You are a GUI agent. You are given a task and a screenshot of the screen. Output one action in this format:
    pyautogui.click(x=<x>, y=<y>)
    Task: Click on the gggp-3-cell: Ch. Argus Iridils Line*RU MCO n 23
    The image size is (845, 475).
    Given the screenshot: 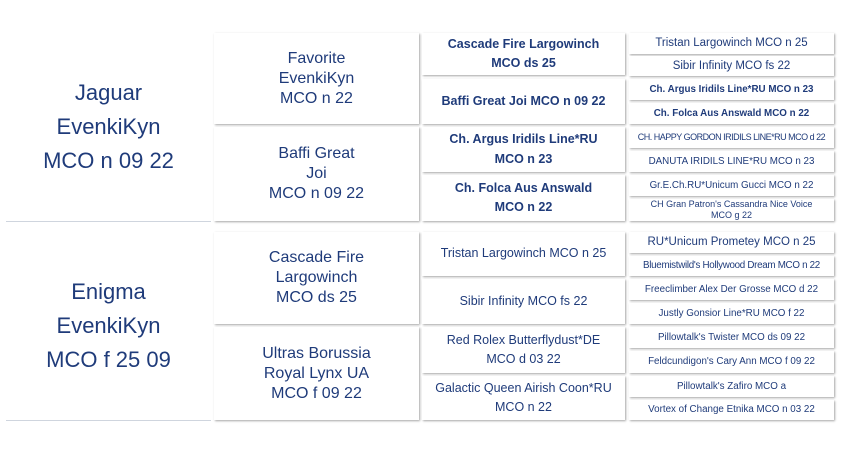 What is the action you would take?
    pyautogui.click(x=731, y=89)
    